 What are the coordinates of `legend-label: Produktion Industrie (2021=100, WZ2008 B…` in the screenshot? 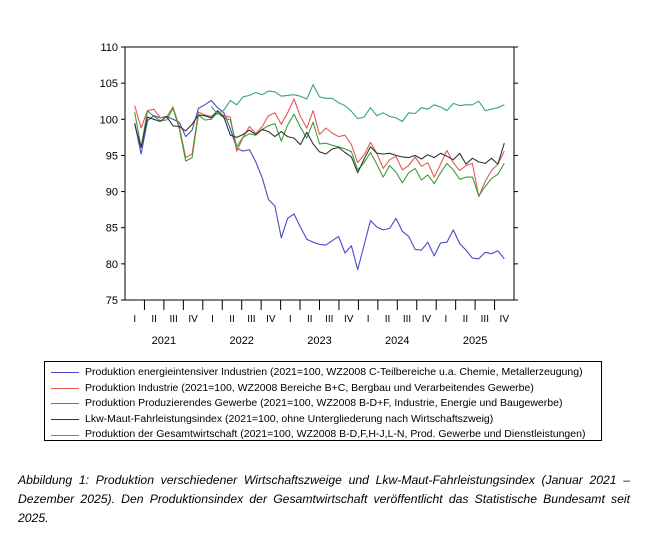 It's located at (309, 387).